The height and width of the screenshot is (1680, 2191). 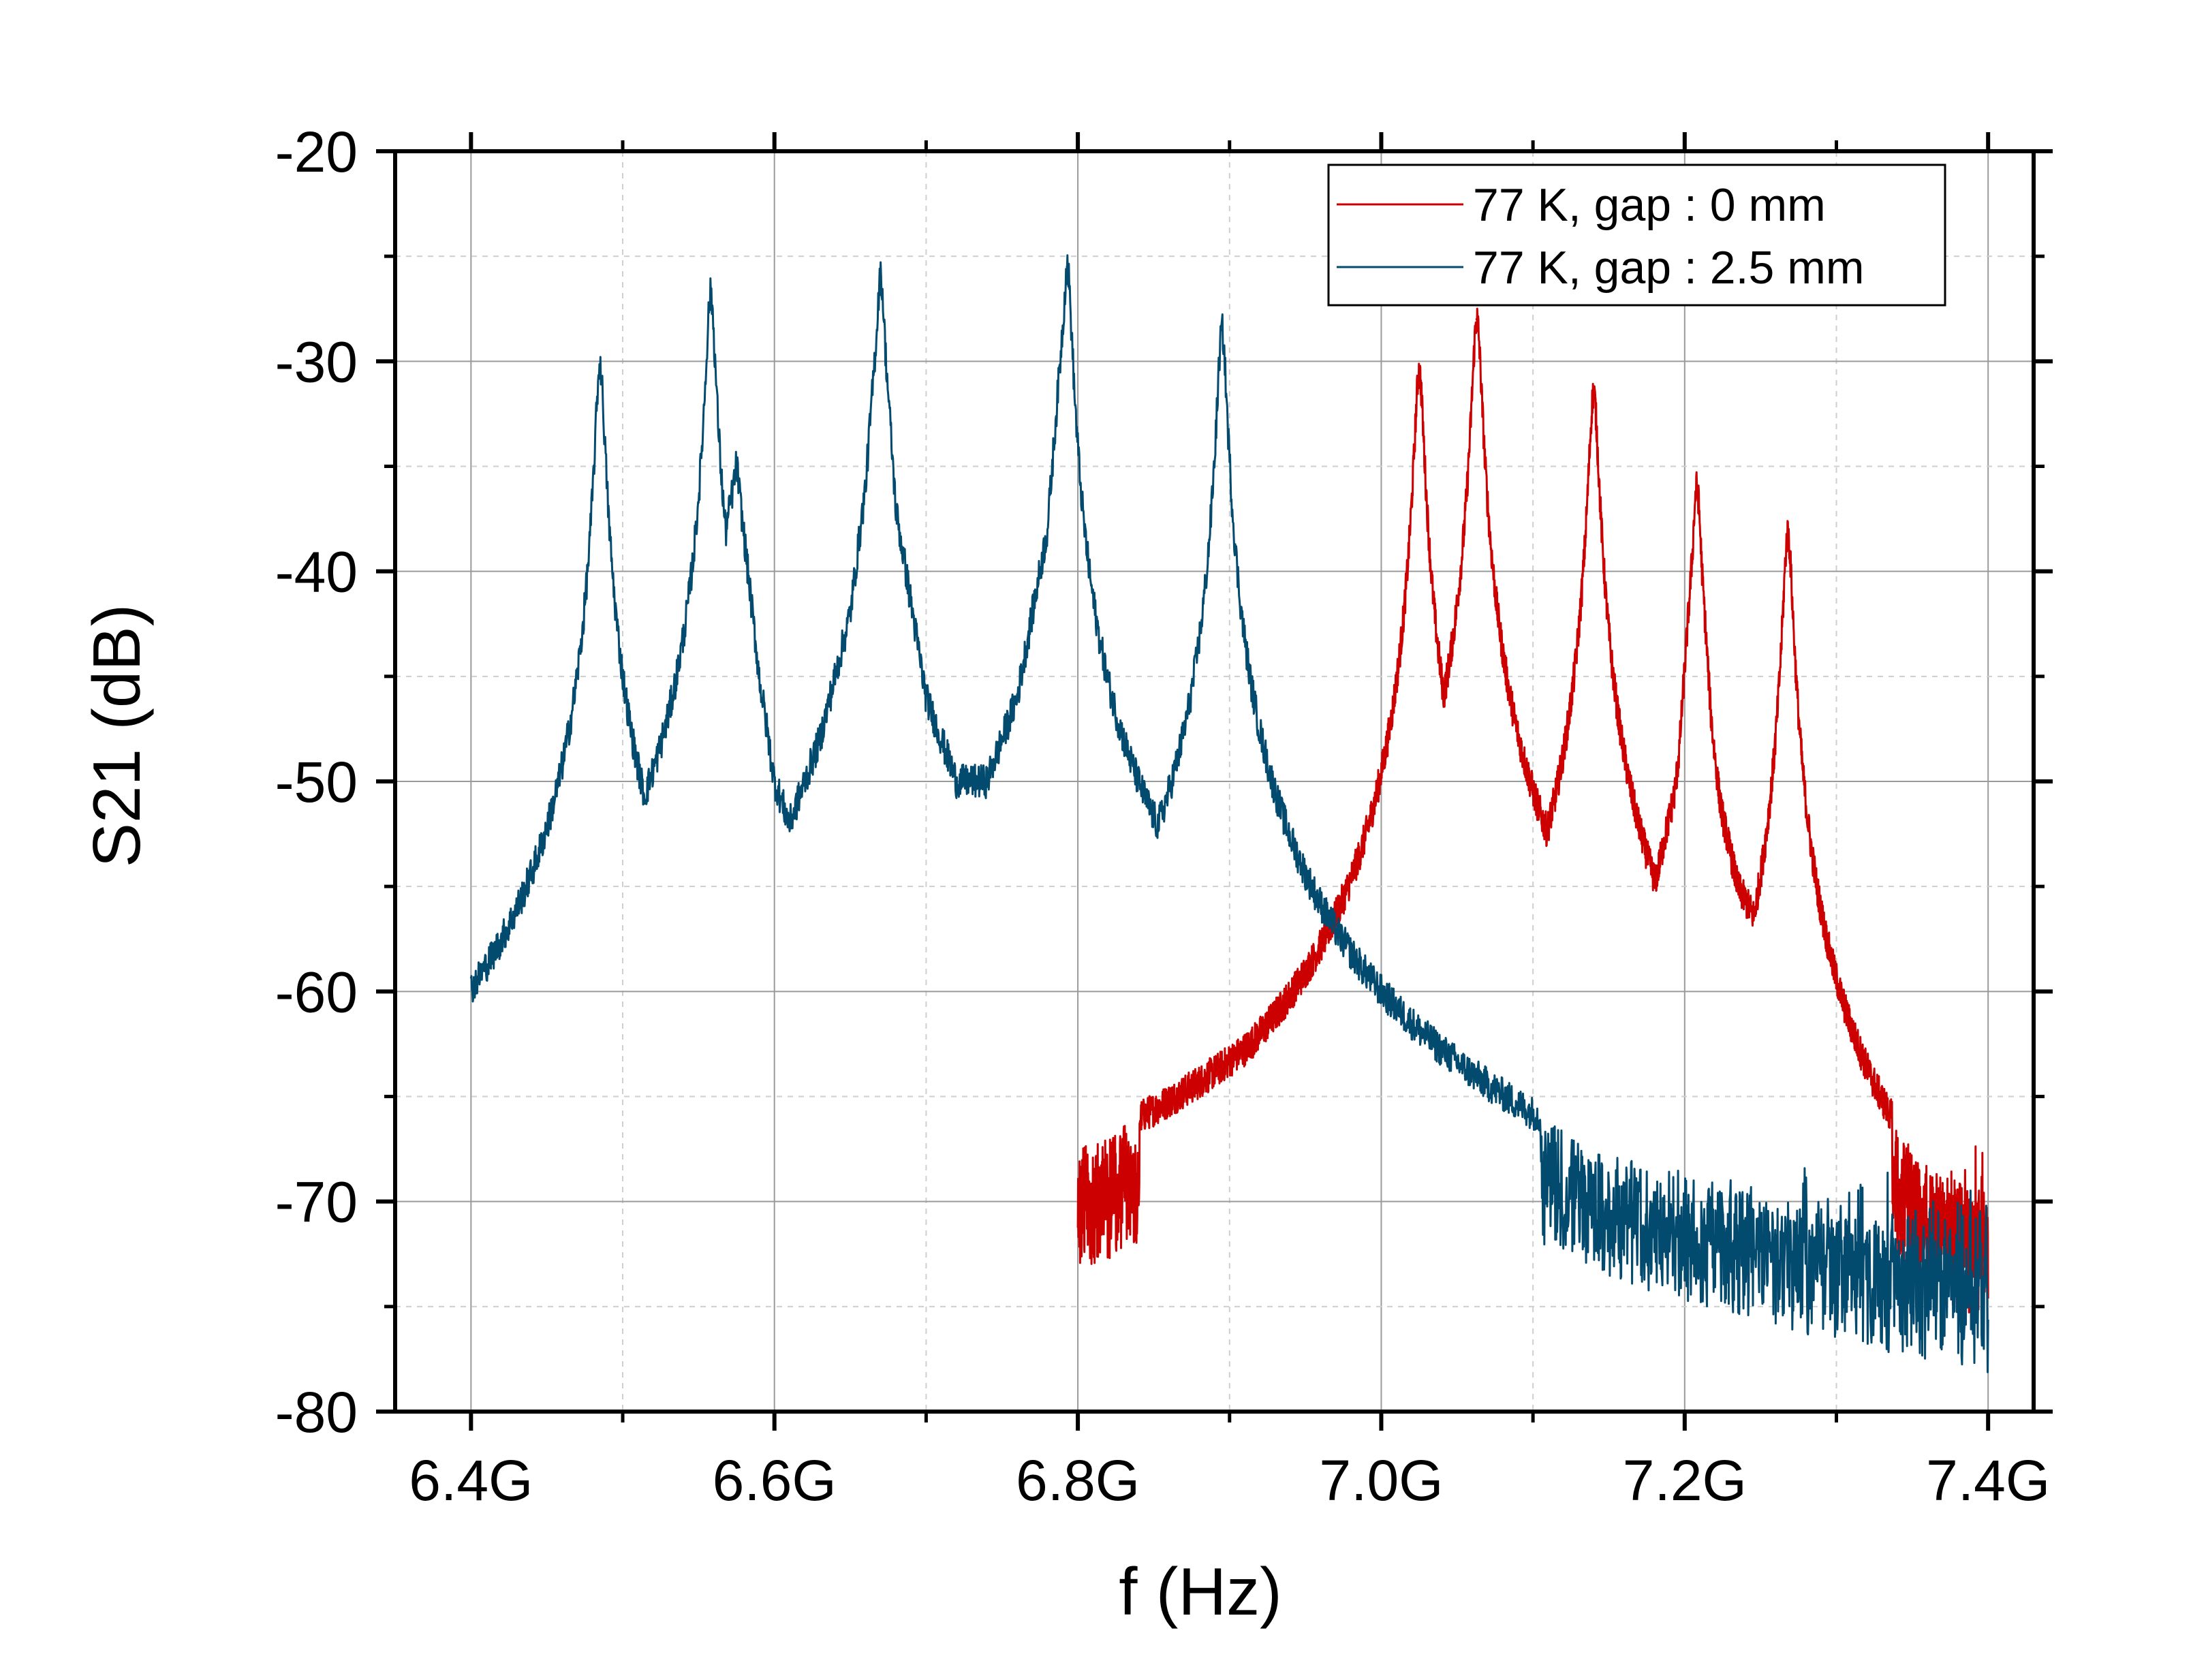 What do you see at coordinates (1988, 1480) in the screenshot?
I see `x-tick-label: 7.4G` at bounding box center [1988, 1480].